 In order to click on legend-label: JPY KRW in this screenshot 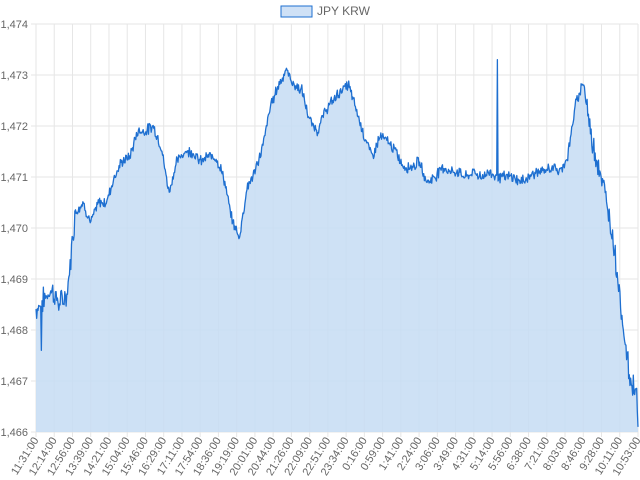, I will do `click(344, 11)`.